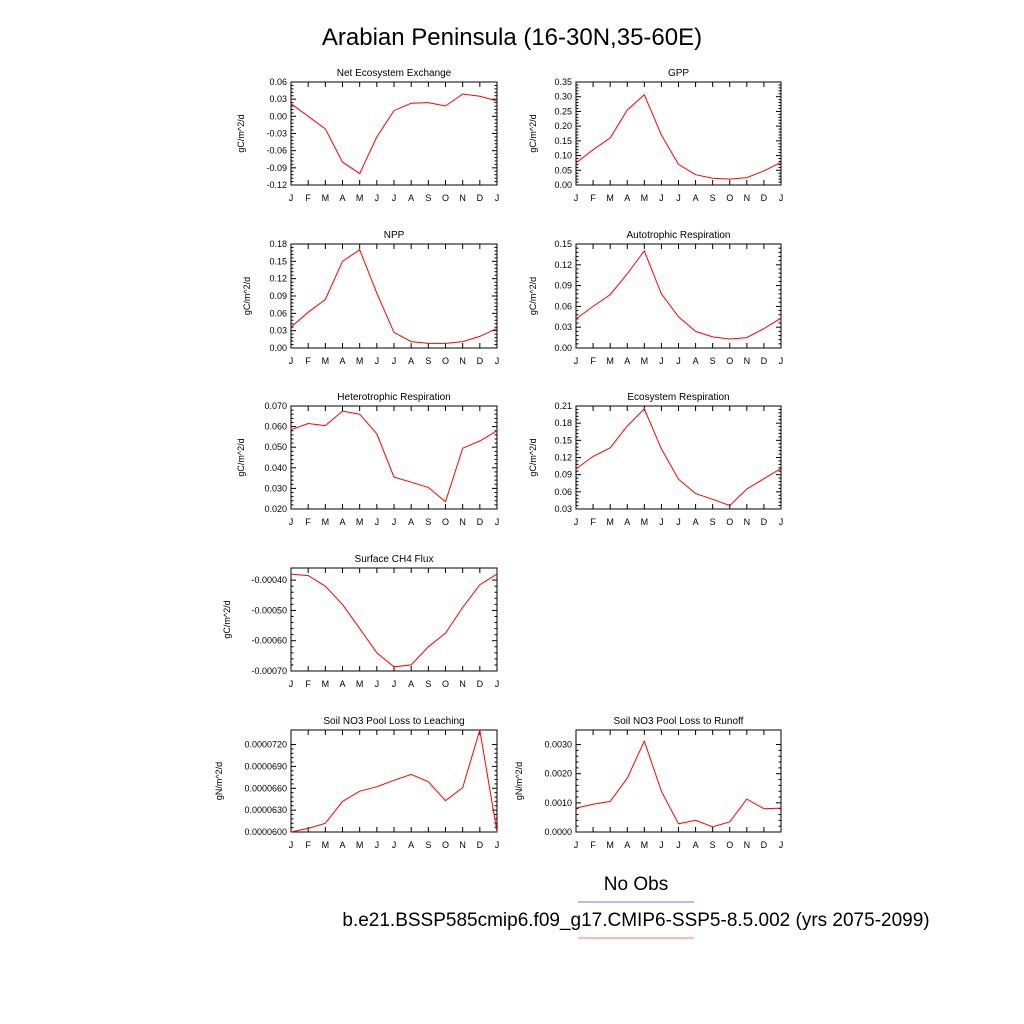 This screenshot has width=1024, height=1024. What do you see at coordinates (394, 73) in the screenshot?
I see `panel-title: Net Ecosystem Exchange` at bounding box center [394, 73].